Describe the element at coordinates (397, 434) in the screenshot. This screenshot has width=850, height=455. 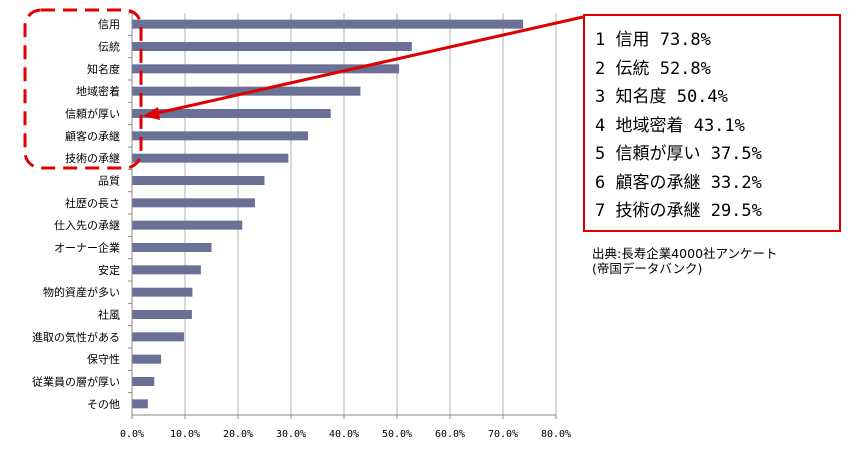
I see `x-tick-label: 50.0%` at that location.